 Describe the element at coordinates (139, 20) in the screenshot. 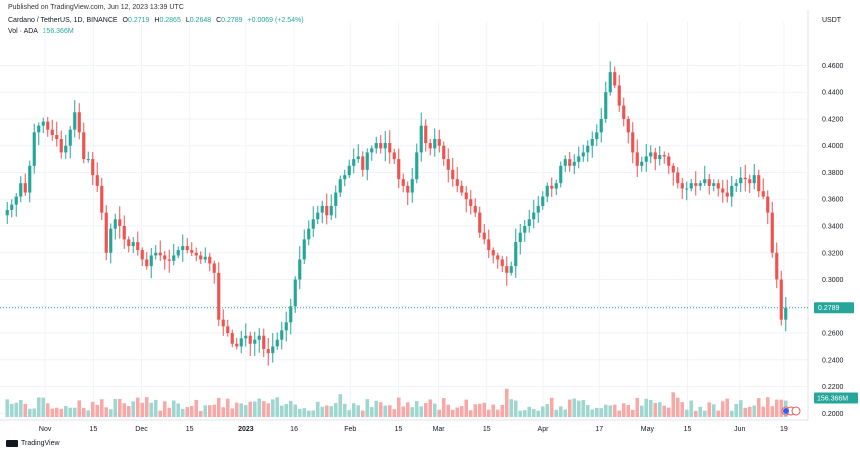

I see `open-value: 0.2719` at that location.